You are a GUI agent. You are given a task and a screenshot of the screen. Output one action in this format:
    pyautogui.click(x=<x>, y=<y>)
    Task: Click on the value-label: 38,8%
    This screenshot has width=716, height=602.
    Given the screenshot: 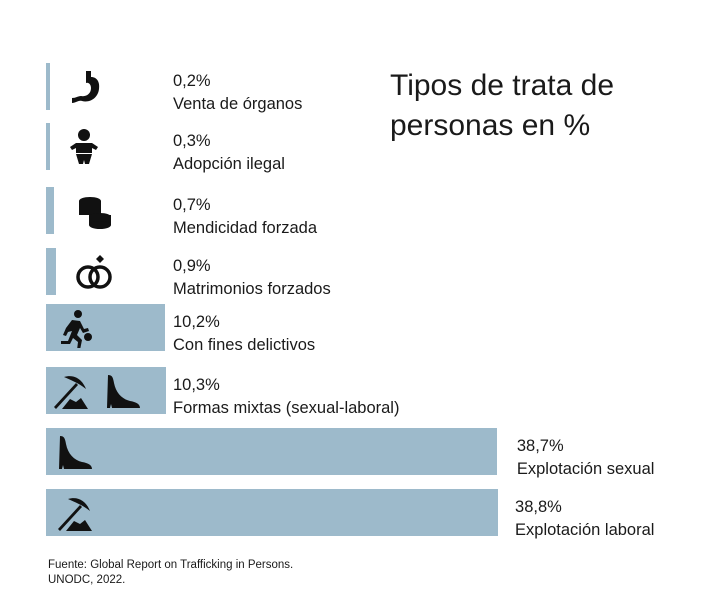 What is the action you would take?
    pyautogui.click(x=538, y=507)
    